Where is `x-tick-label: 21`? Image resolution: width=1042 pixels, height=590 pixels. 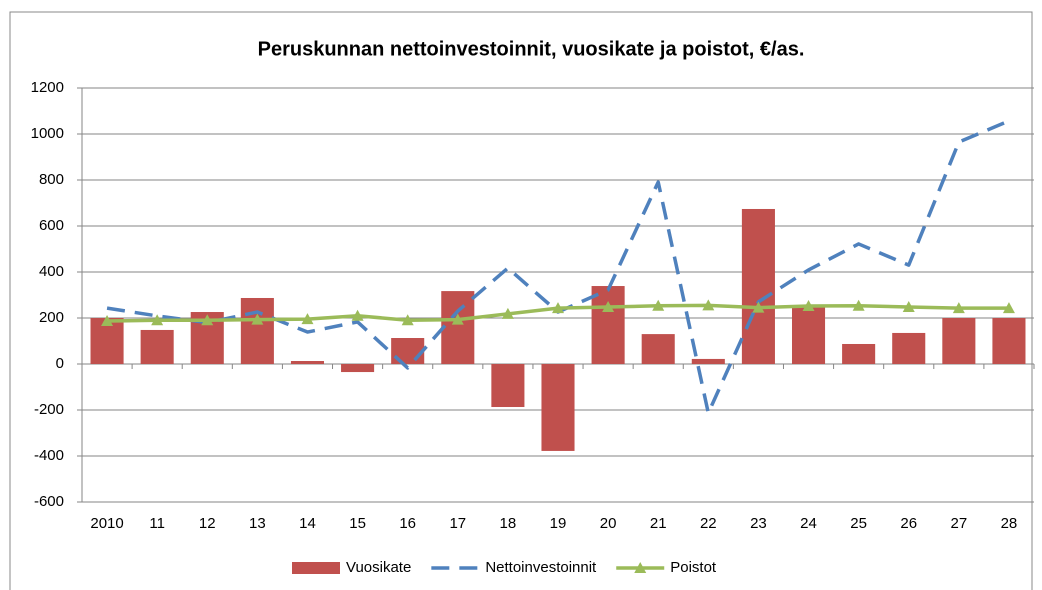 x-tick-label: 21 is located at coordinates (658, 523).